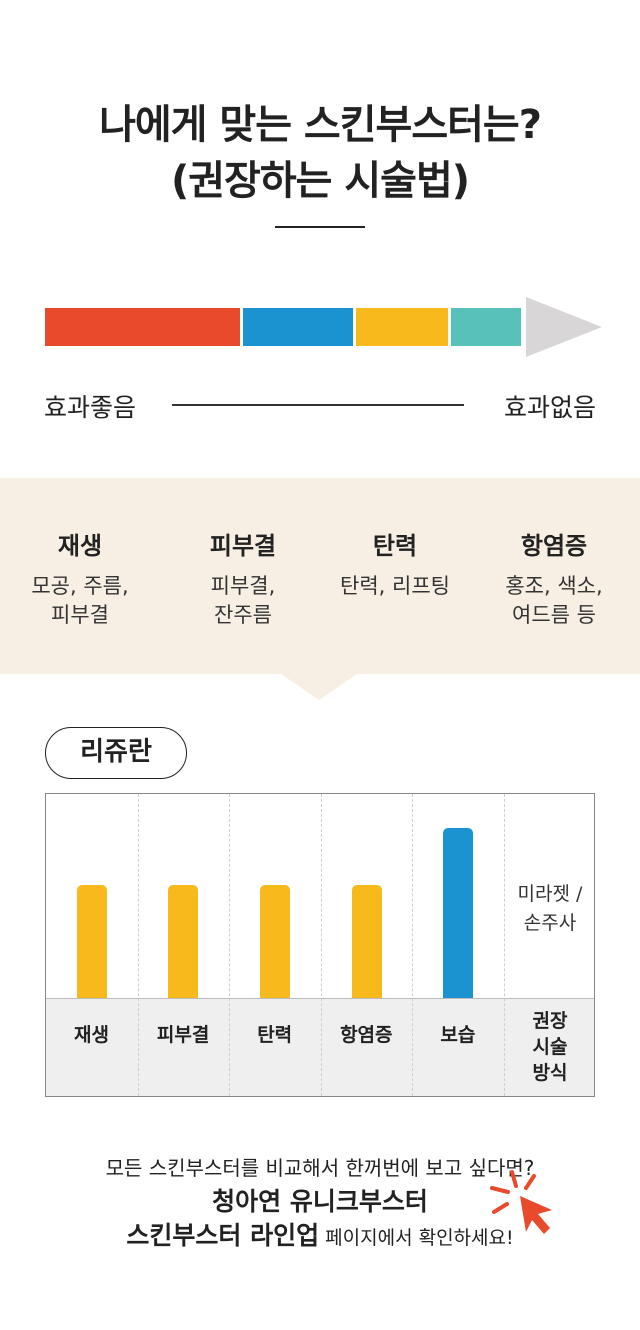 This screenshot has height=1330, width=640. Describe the element at coordinates (320, 1168) in the screenshot. I see `footer-question: 모든 스킨부스터를 비교해서 한꺼번에 보고 싶다면?` at that location.